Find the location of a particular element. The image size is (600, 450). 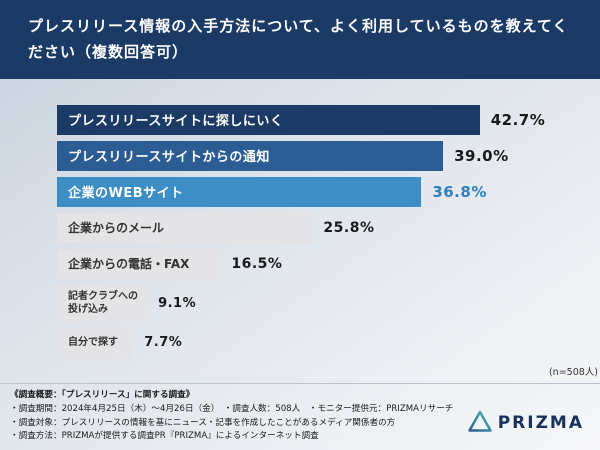

bar: プレスリリースサイトに探しにいく is located at coordinates (268, 119).